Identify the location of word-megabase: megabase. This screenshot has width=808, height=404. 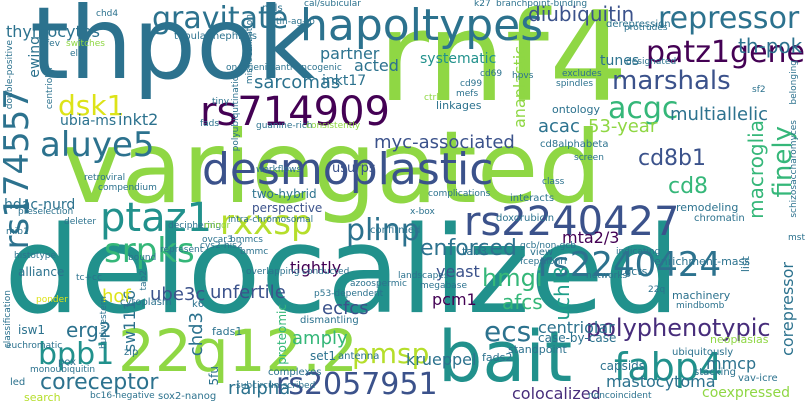
(443, 286).